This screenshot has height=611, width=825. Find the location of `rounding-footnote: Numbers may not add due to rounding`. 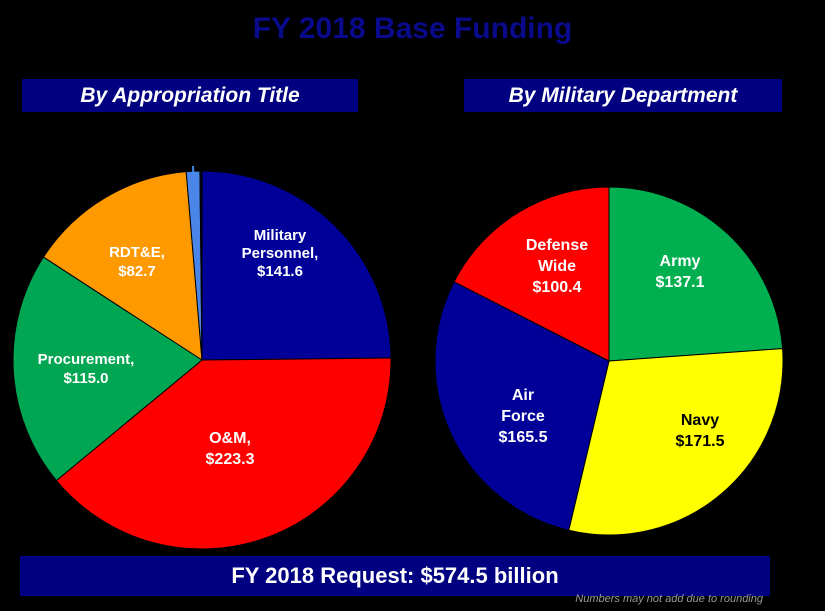

rounding-footnote: Numbers may not add due to rounding is located at coordinates (669, 599).